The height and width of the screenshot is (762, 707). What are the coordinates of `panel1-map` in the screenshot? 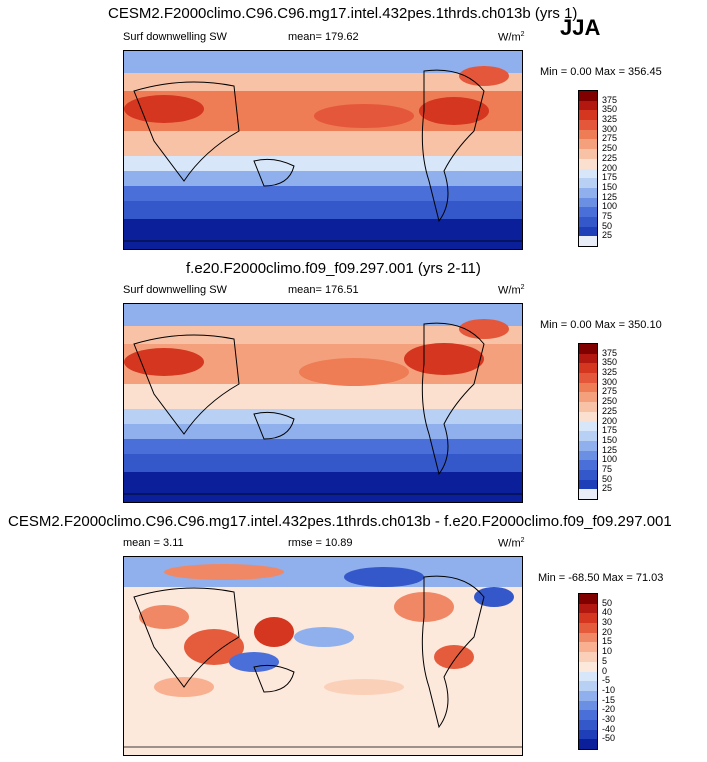 It's located at (323, 150).